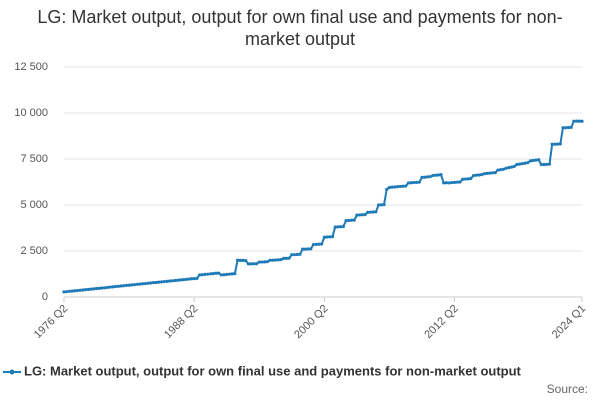 This screenshot has width=600, height=400. What do you see at coordinates (34, 159) in the screenshot?
I see `y-tick-label: 7 500` at bounding box center [34, 159].